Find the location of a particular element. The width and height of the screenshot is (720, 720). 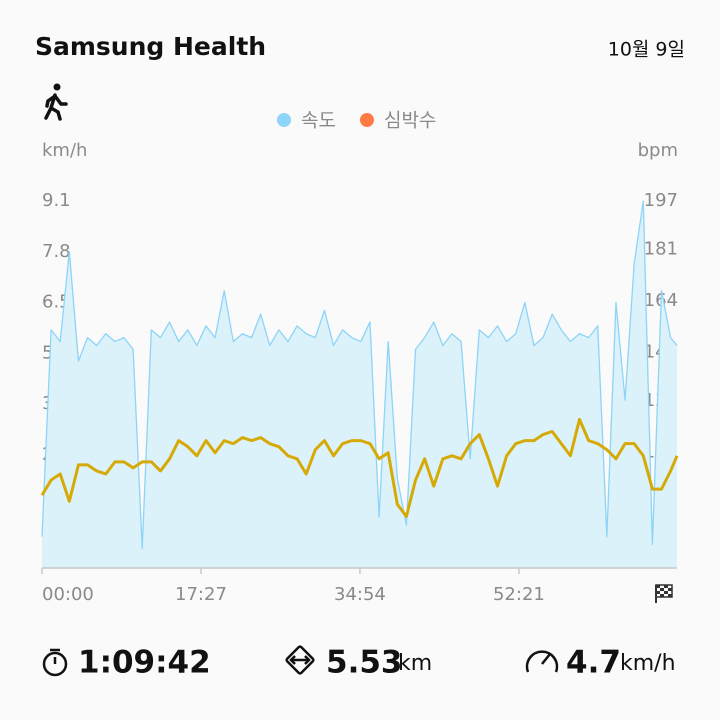

y-tick-label: 7.8 is located at coordinates (56, 251).